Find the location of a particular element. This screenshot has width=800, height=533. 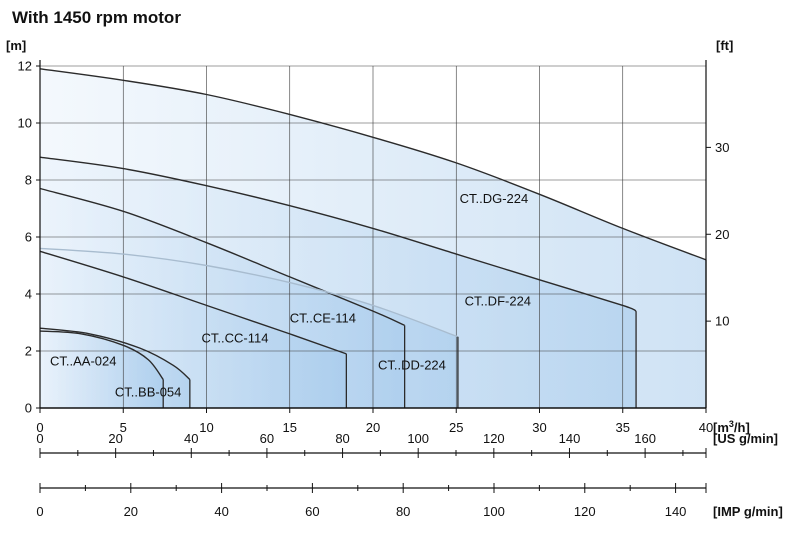

x-tick-label: 10 is located at coordinates (206, 427).